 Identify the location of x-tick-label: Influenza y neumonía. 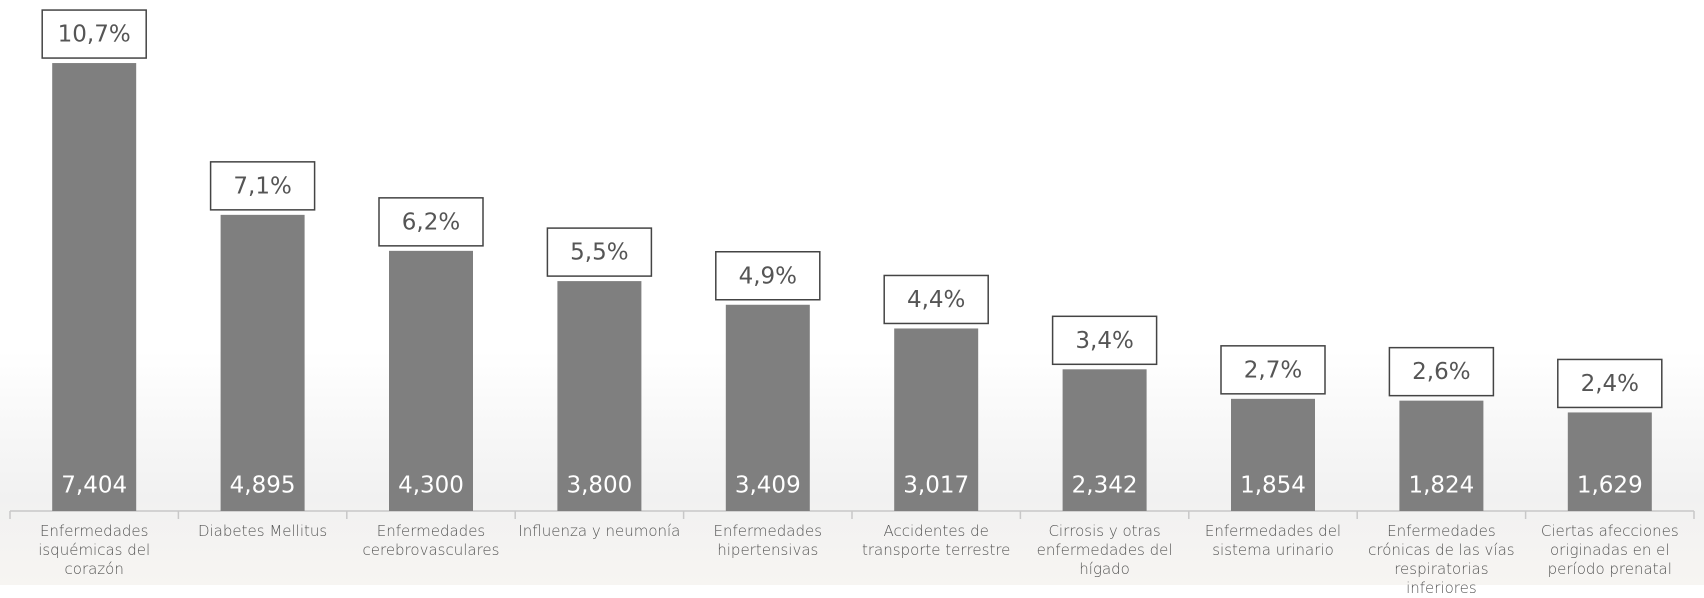
(599, 531).